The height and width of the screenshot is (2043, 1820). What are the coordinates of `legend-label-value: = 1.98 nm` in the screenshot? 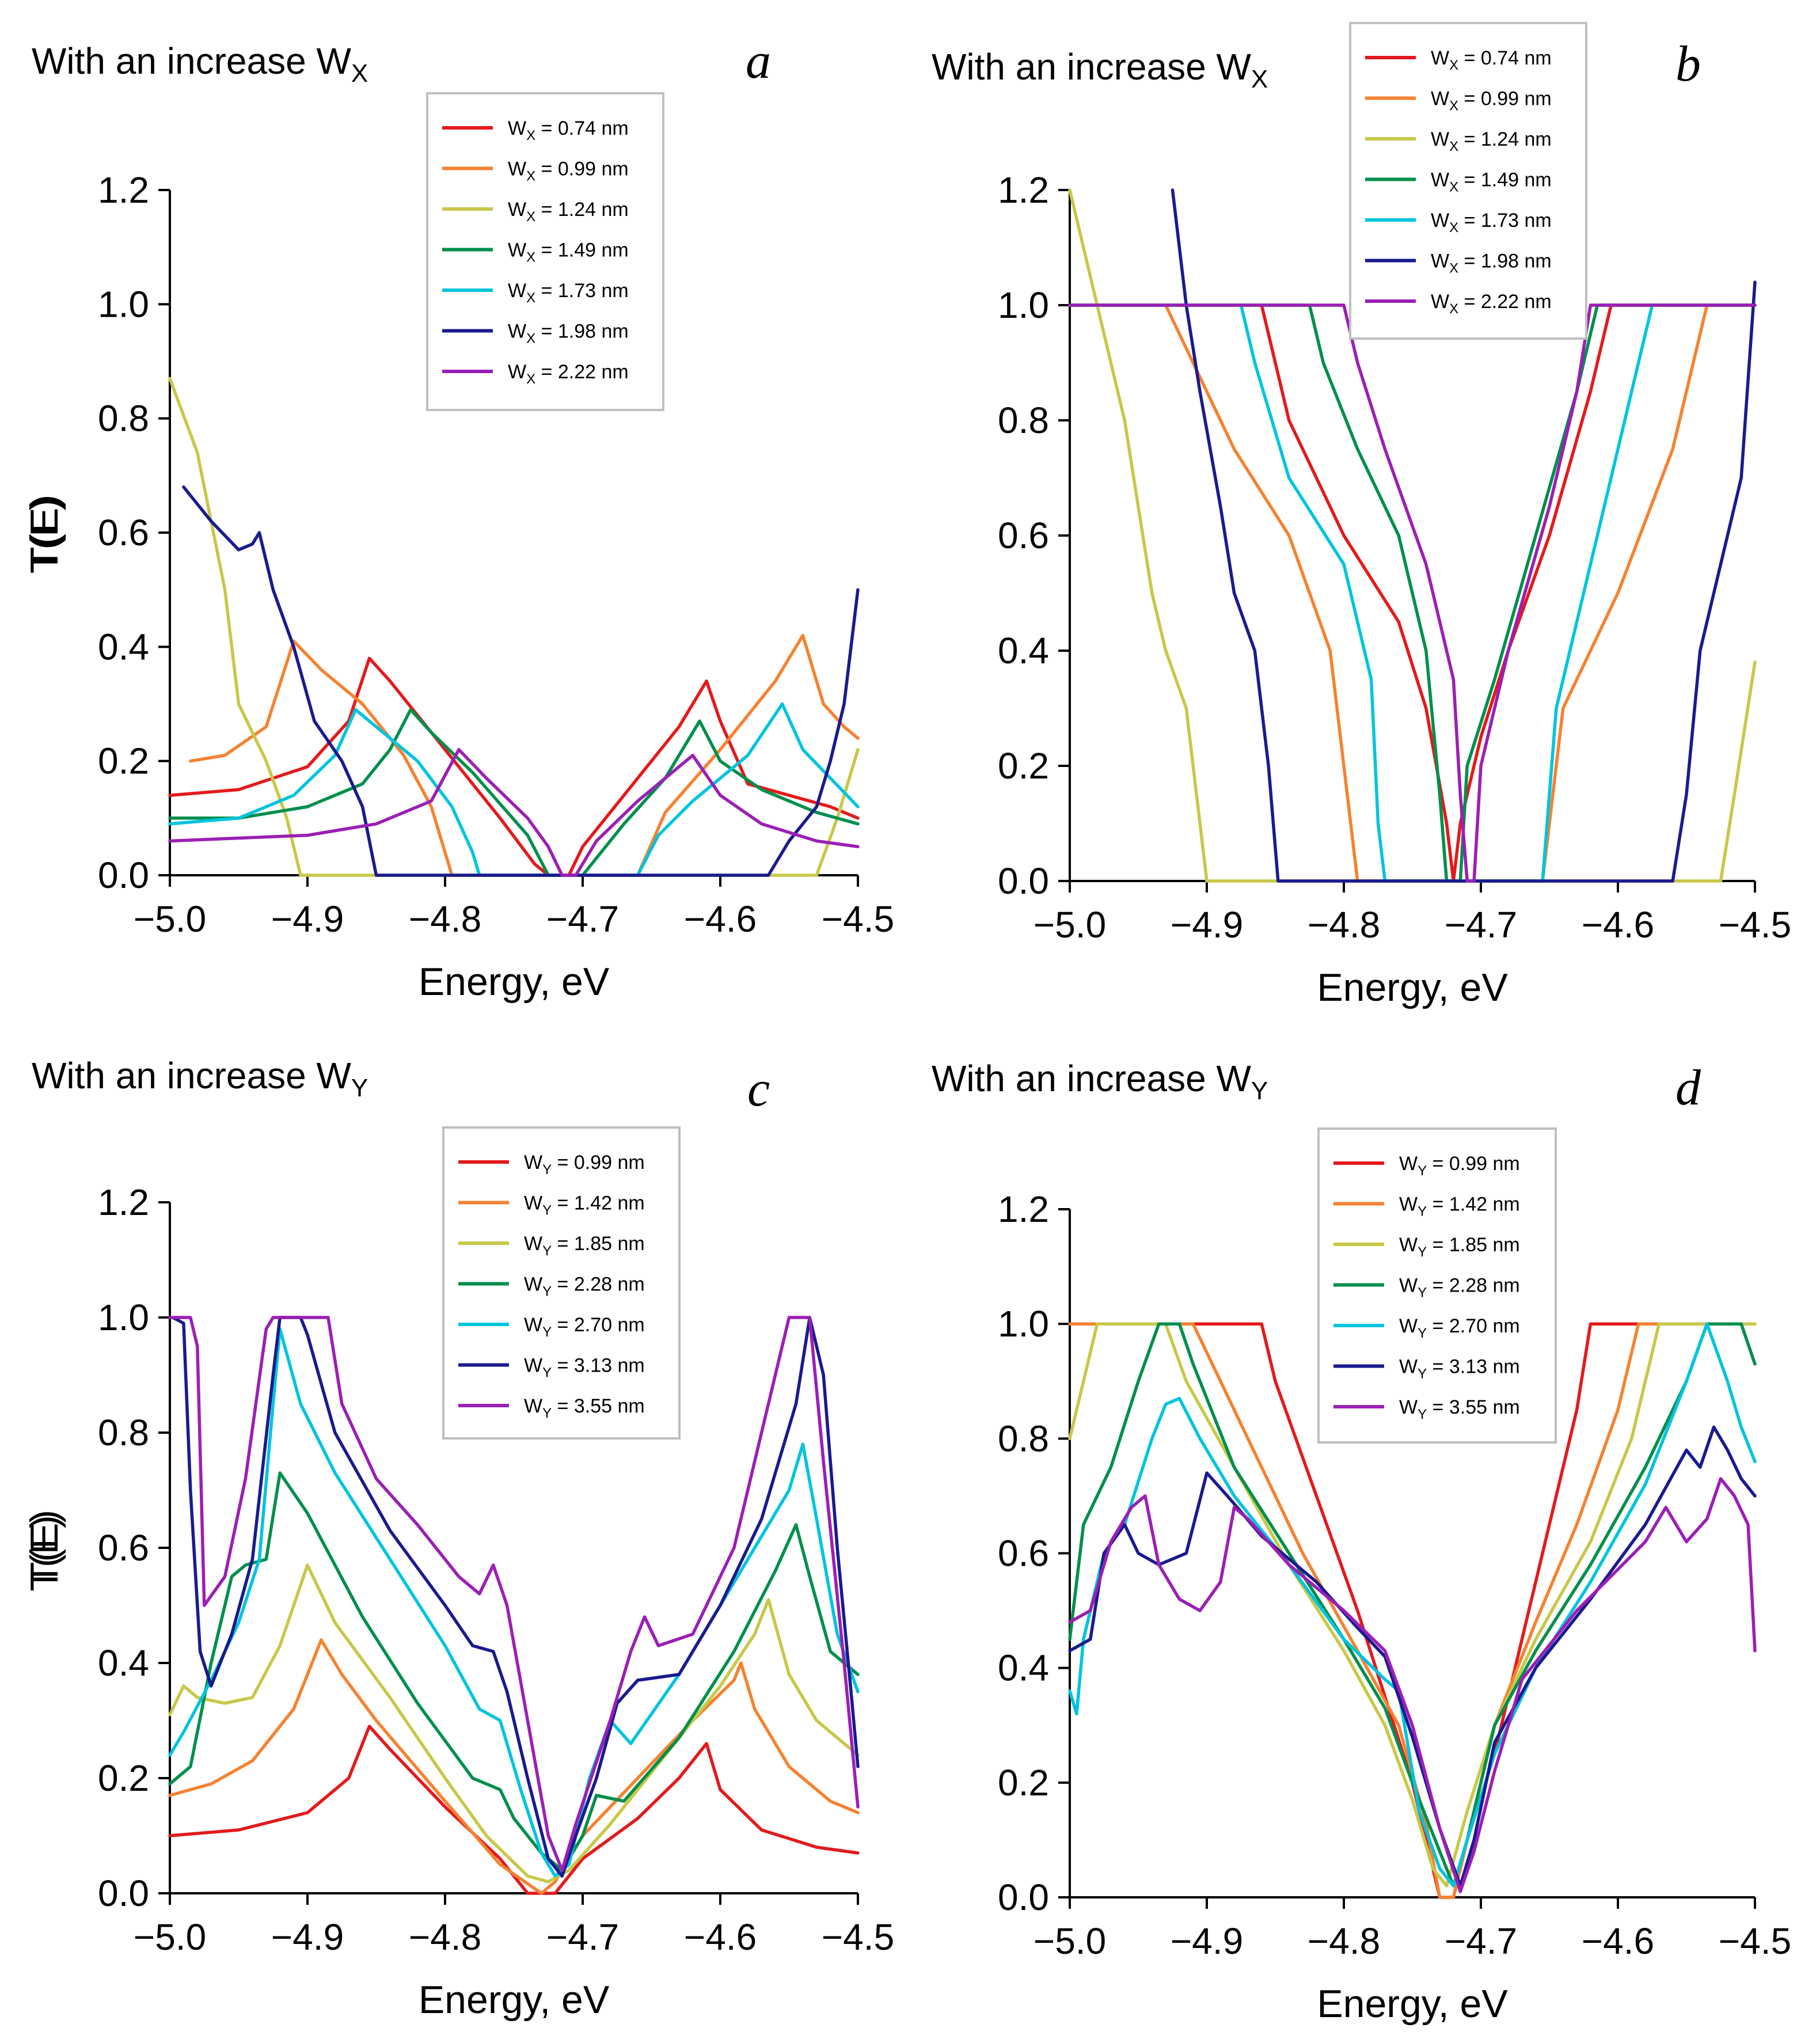 It's located at (1505, 261).